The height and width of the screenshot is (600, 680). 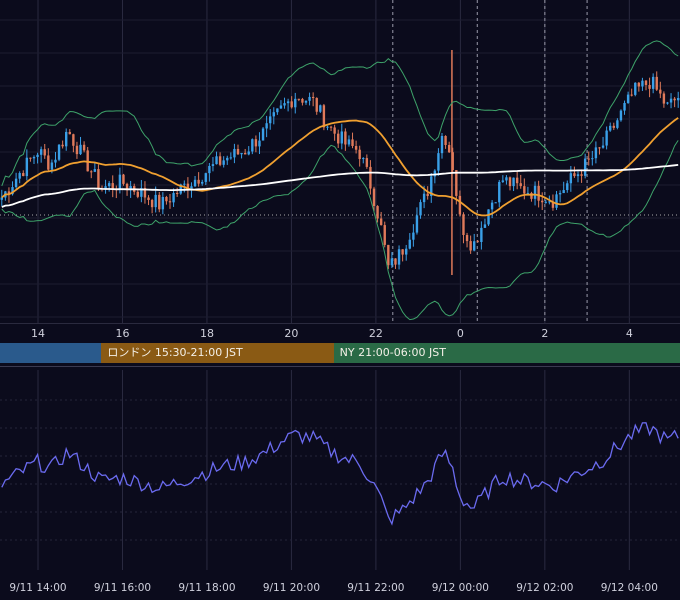 What do you see at coordinates (460, 588) in the screenshot?
I see `date-tick-label: 9/12 00:00` at bounding box center [460, 588].